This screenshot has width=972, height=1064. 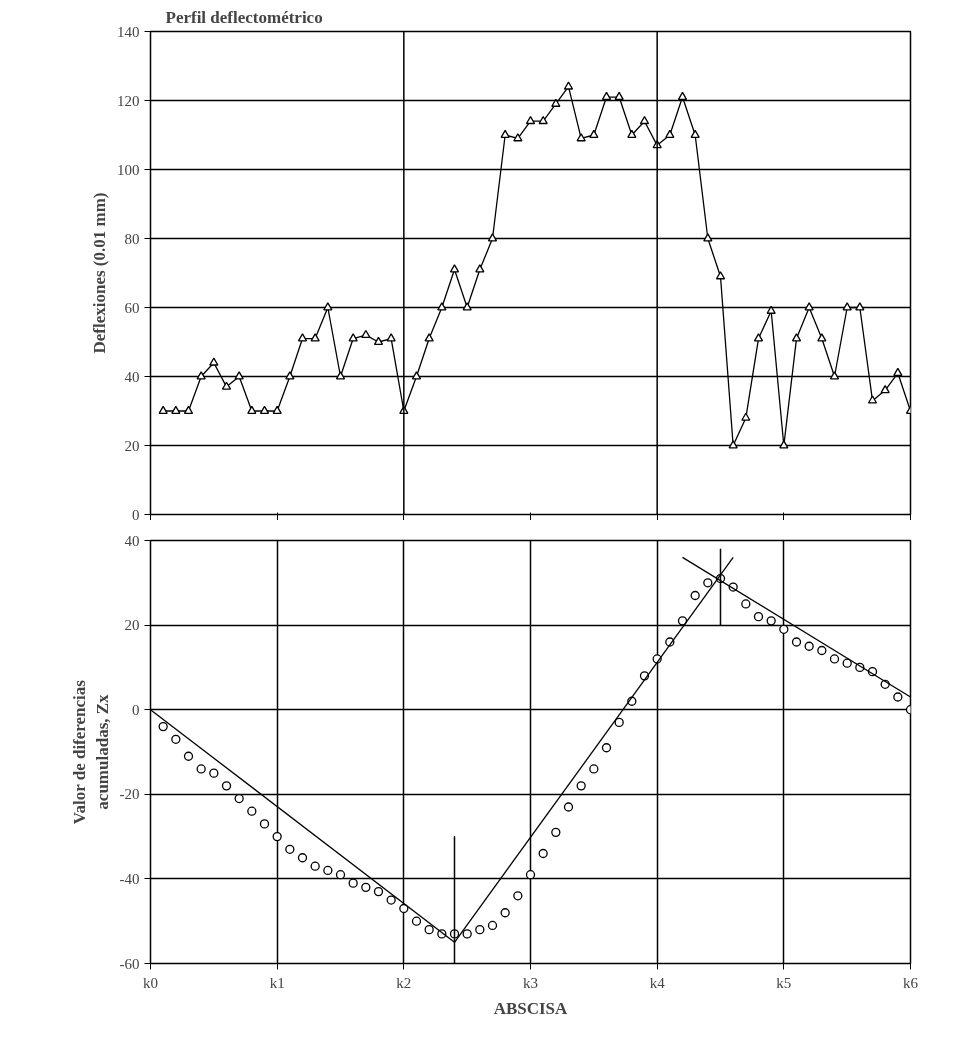 What do you see at coordinates (911, 982) in the screenshot?
I see `x-tick-label: k6` at bounding box center [911, 982].